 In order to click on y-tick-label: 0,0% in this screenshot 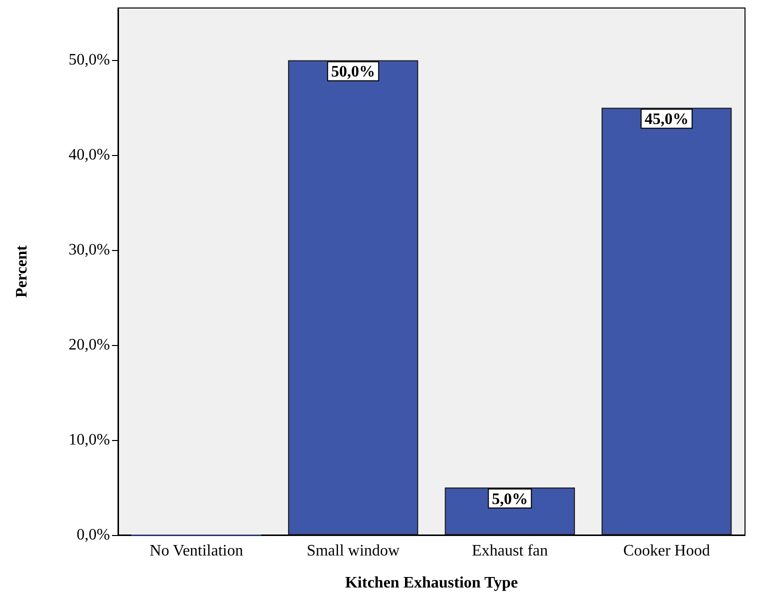, I will do `click(93, 535)`.